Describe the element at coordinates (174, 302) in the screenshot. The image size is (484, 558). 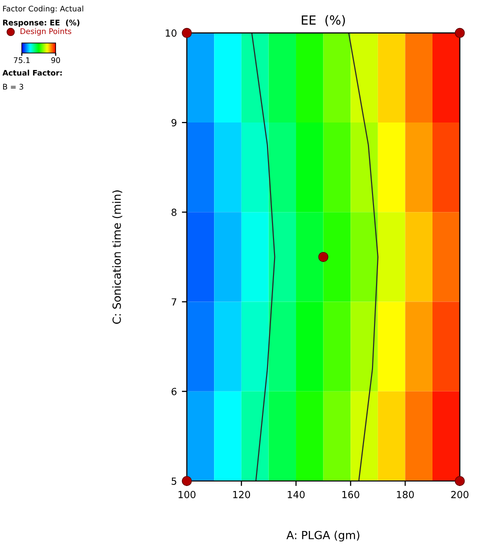
I see `y-tick-label: 7` at that location.